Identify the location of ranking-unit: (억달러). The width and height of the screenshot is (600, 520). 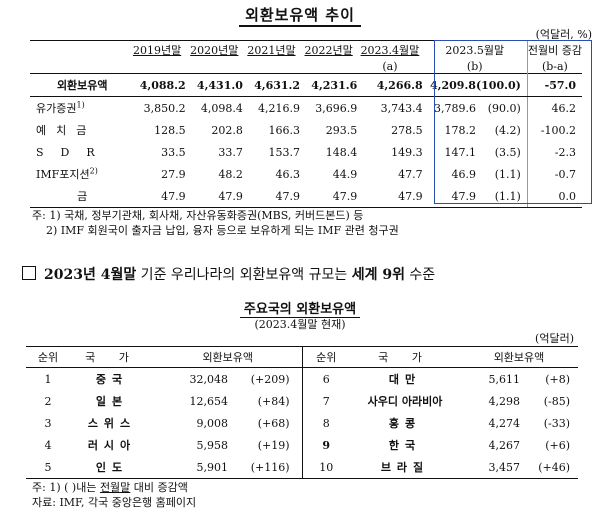
(554, 338).